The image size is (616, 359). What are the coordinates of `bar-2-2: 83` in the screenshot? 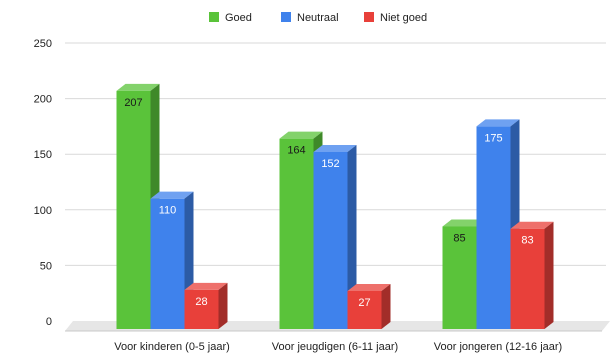 It's located at (532, 275).